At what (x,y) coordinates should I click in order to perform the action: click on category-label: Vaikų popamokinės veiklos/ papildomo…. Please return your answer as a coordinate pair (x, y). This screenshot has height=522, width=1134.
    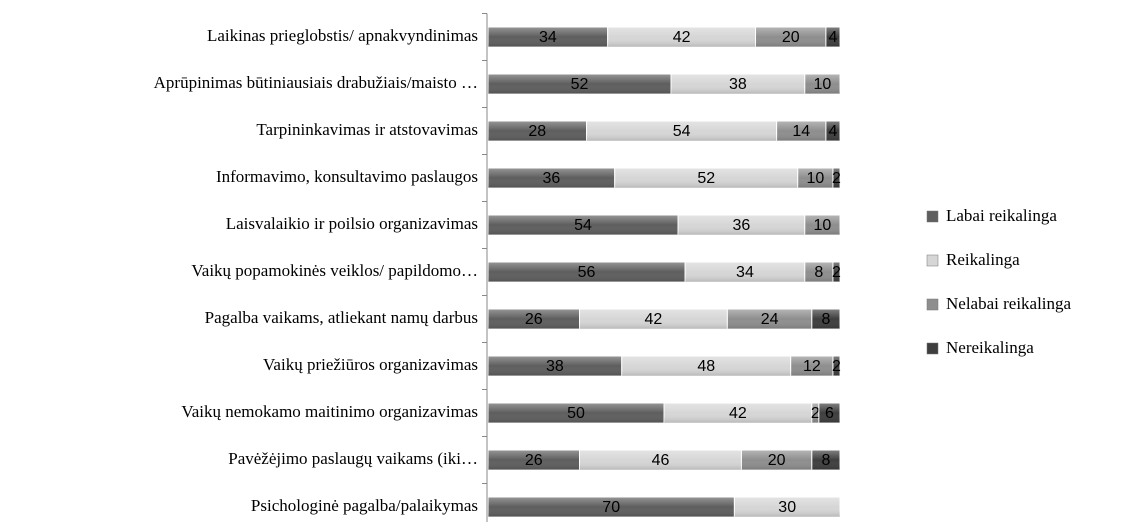
    Looking at the image, I should click on (334, 270).